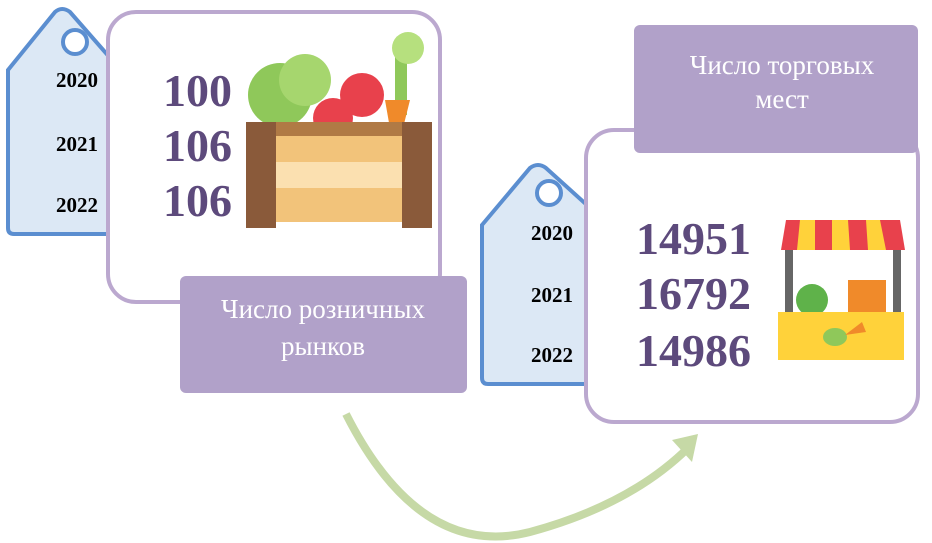 The width and height of the screenshot is (932, 543). What do you see at coordinates (516, 476) in the screenshot?
I see `arrow` at bounding box center [516, 476].